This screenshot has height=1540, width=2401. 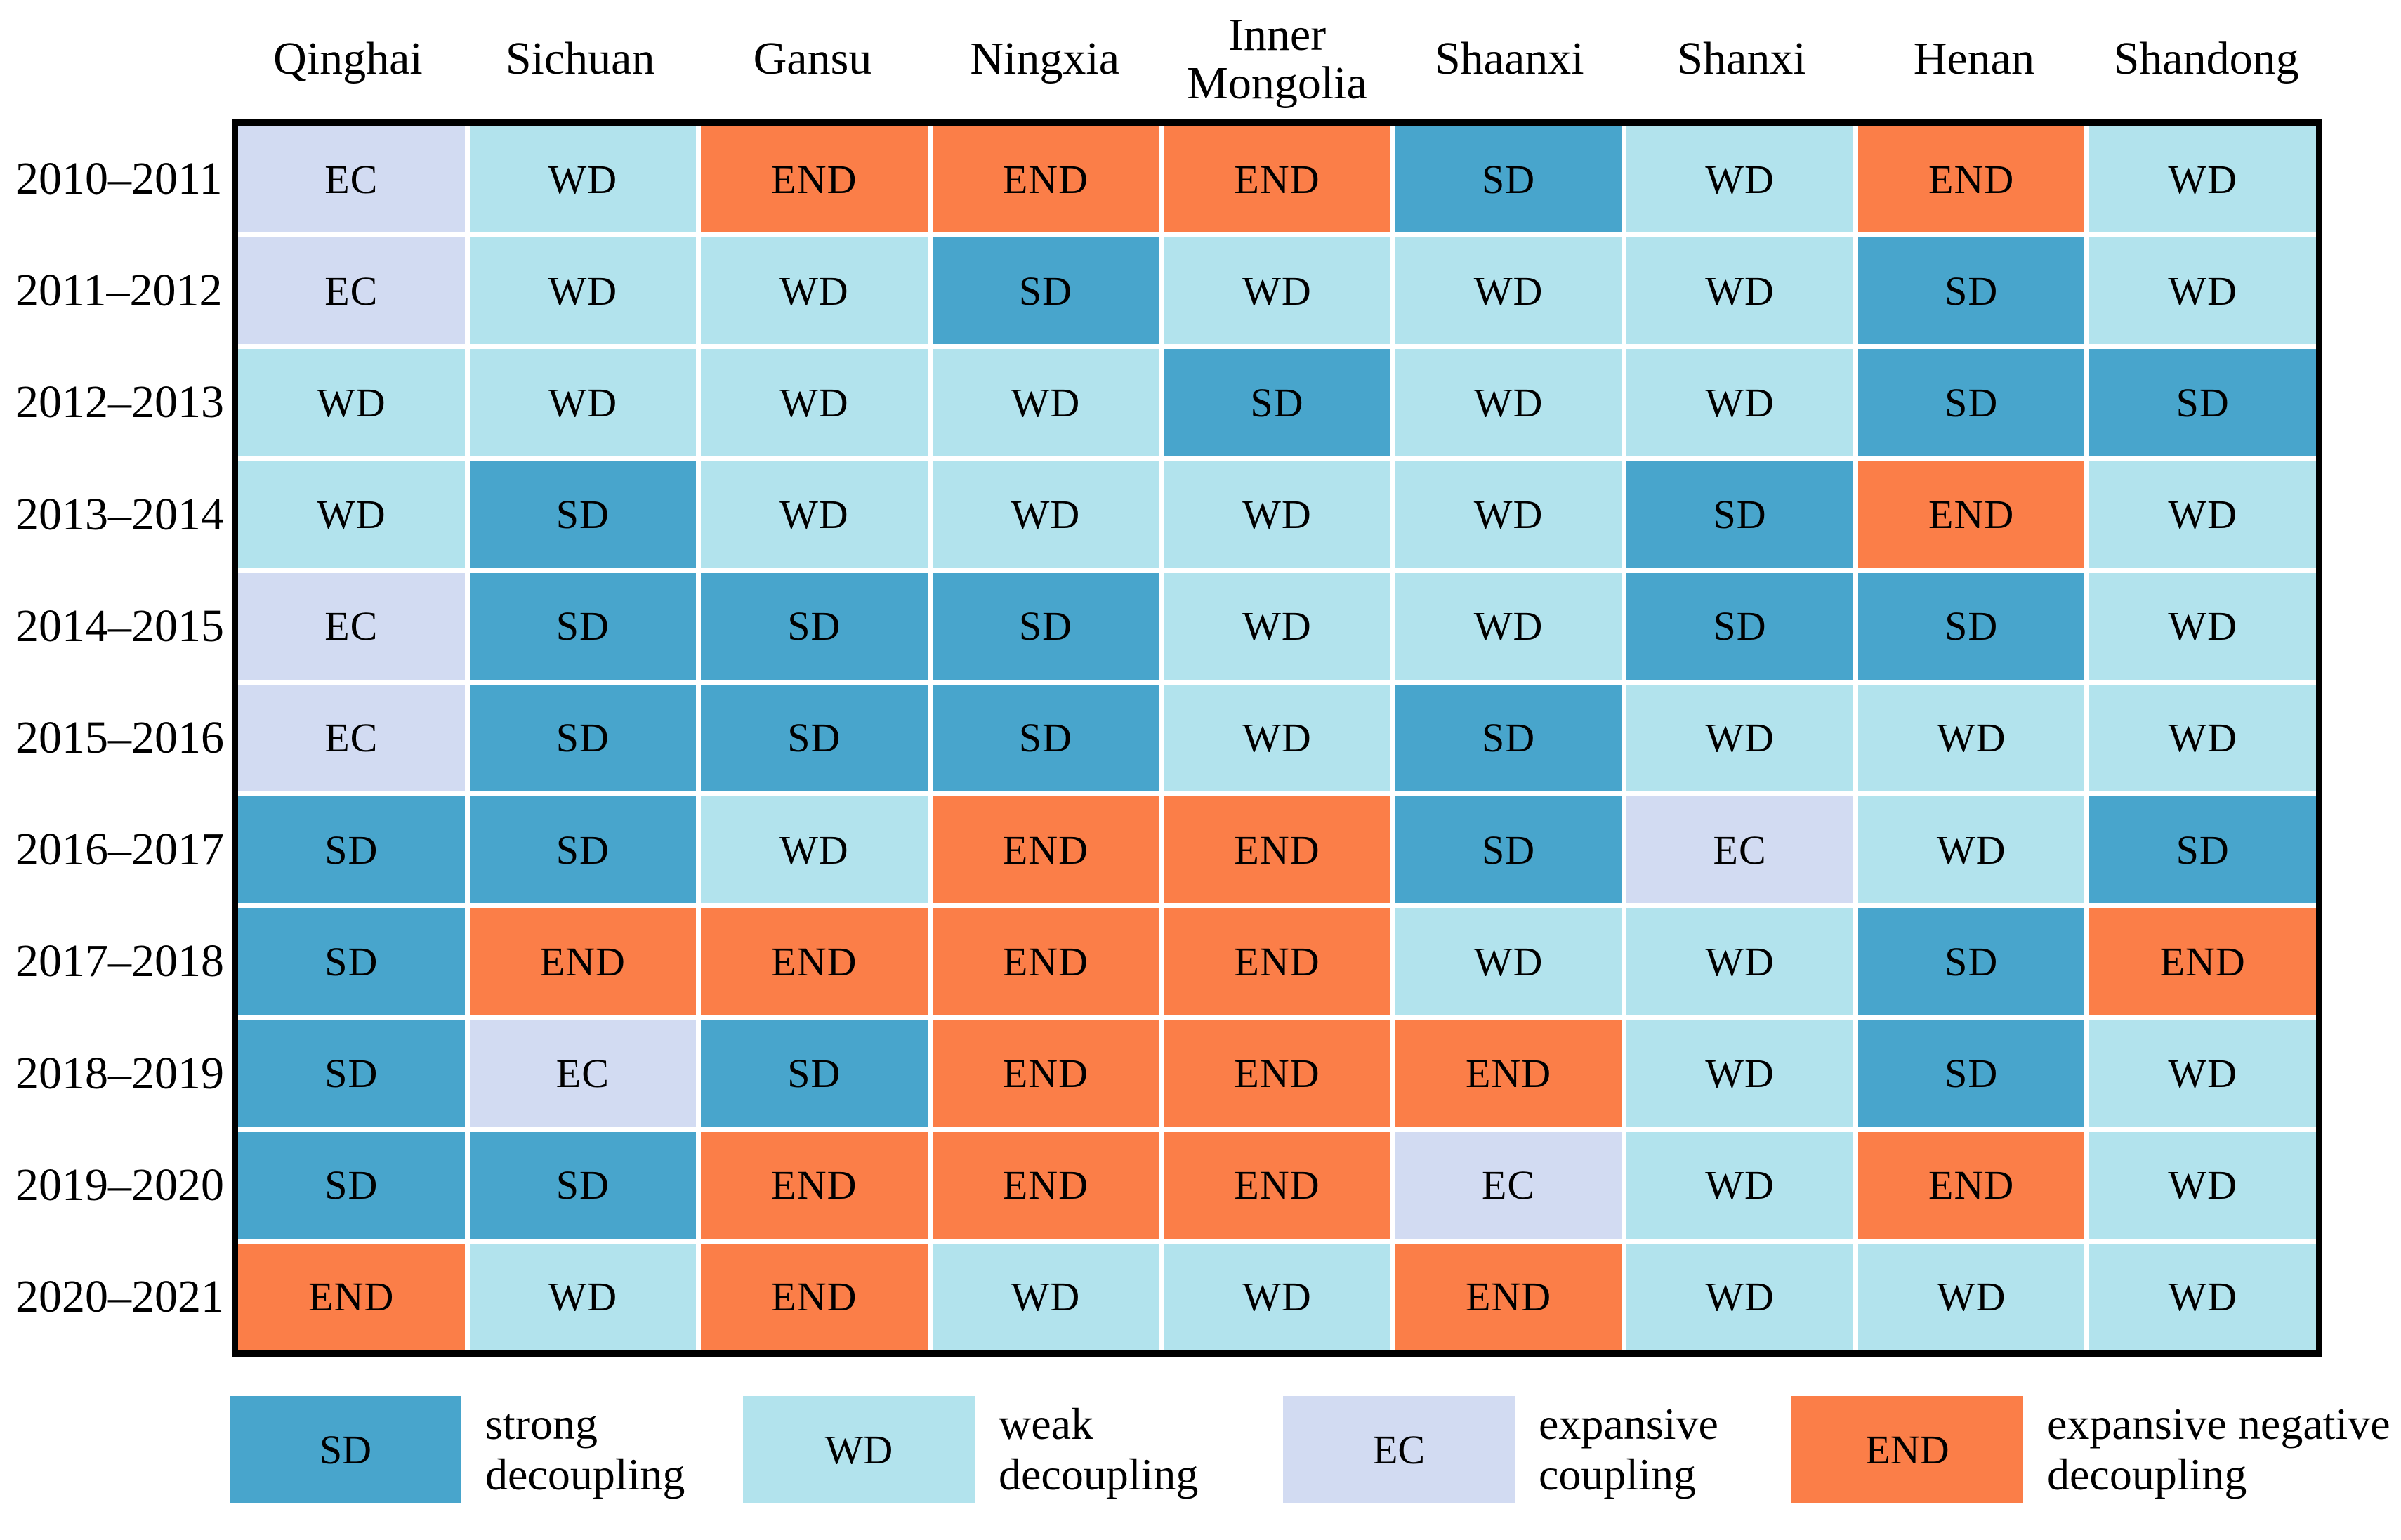 I want to click on cell-2014-2015-shanxi: SD, so click(x=1740, y=626).